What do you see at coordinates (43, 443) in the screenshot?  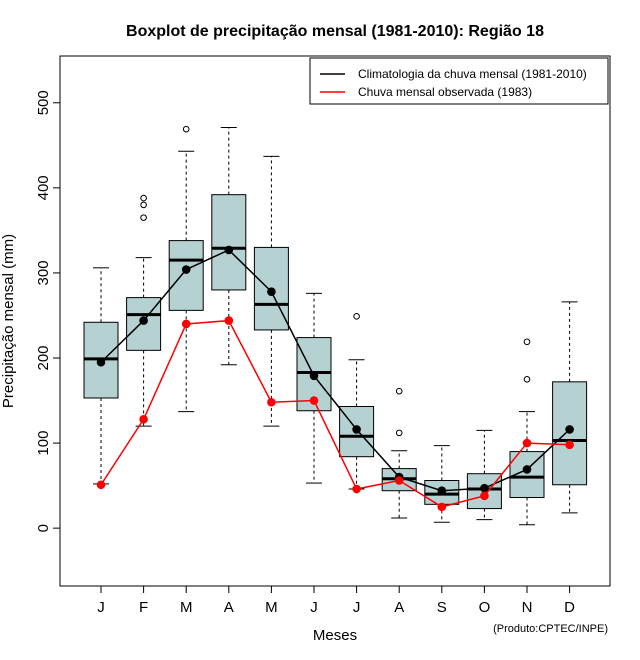 I see `y-tick-label: 100` at bounding box center [43, 443].